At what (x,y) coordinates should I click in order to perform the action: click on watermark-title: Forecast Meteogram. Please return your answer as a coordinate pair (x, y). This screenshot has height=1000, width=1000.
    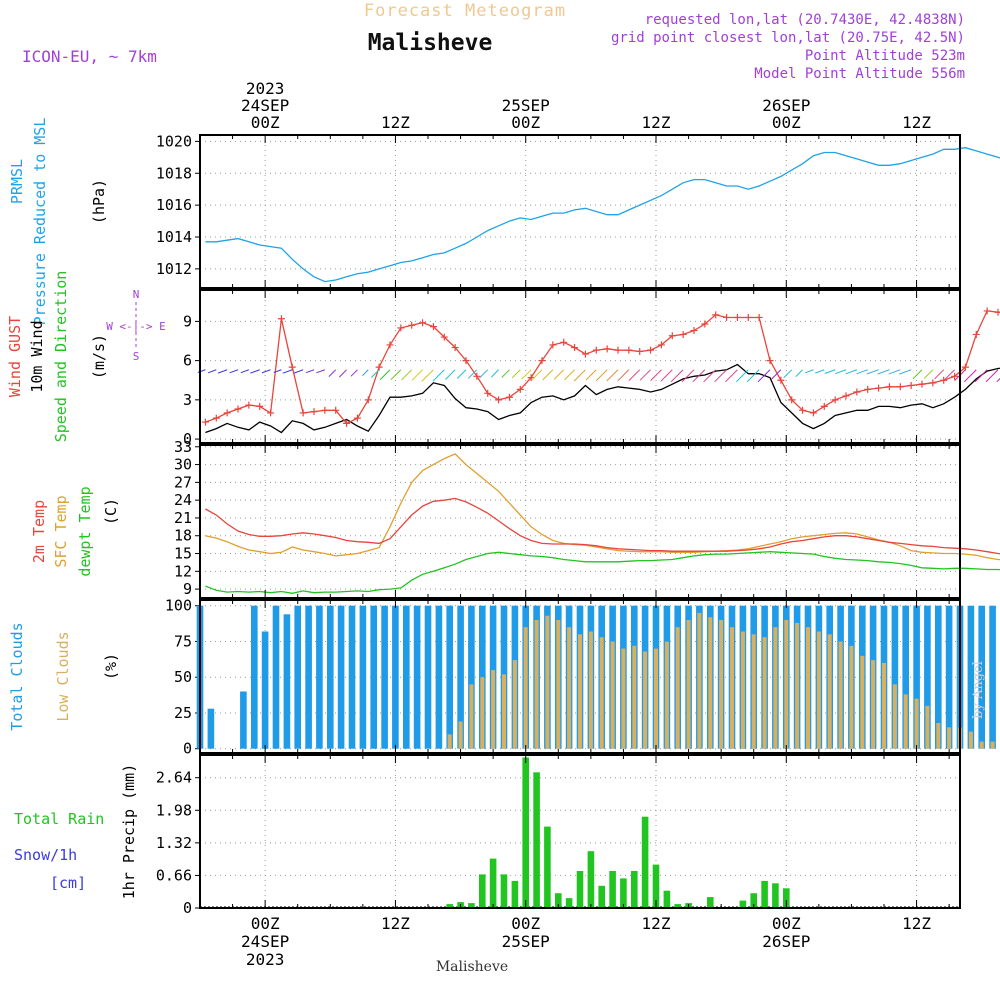
    Looking at the image, I should click on (465, 11).